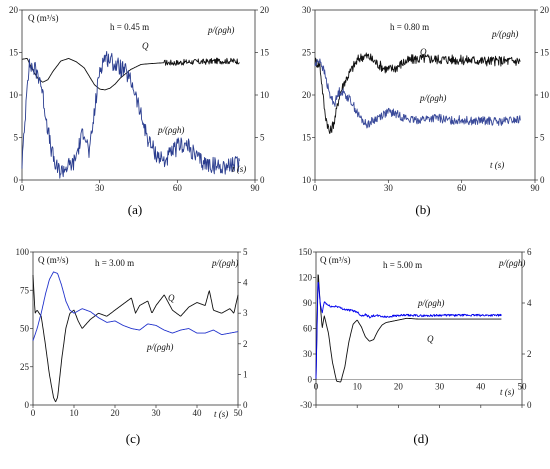  What do you see at coordinates (23, 252) in the screenshot?
I see `y-tick-label: 100` at bounding box center [23, 252].